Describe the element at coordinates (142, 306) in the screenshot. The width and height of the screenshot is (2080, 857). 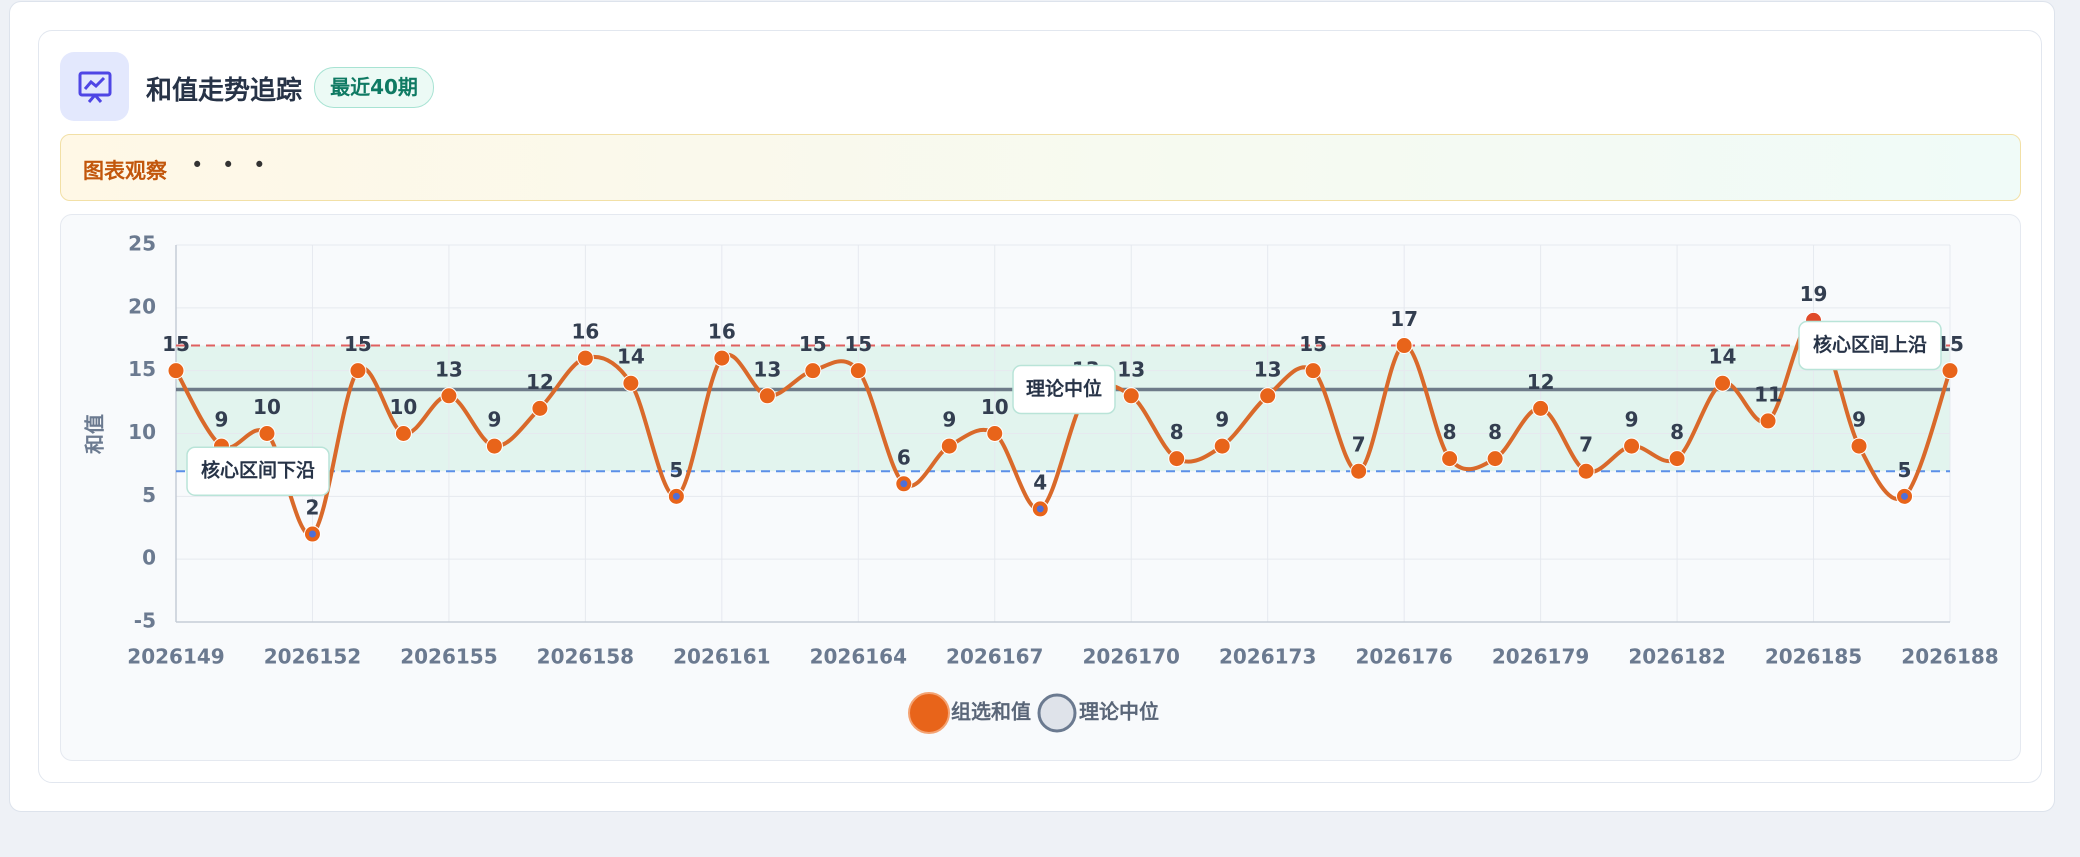
I see `y-tick-label: 20` at that location.